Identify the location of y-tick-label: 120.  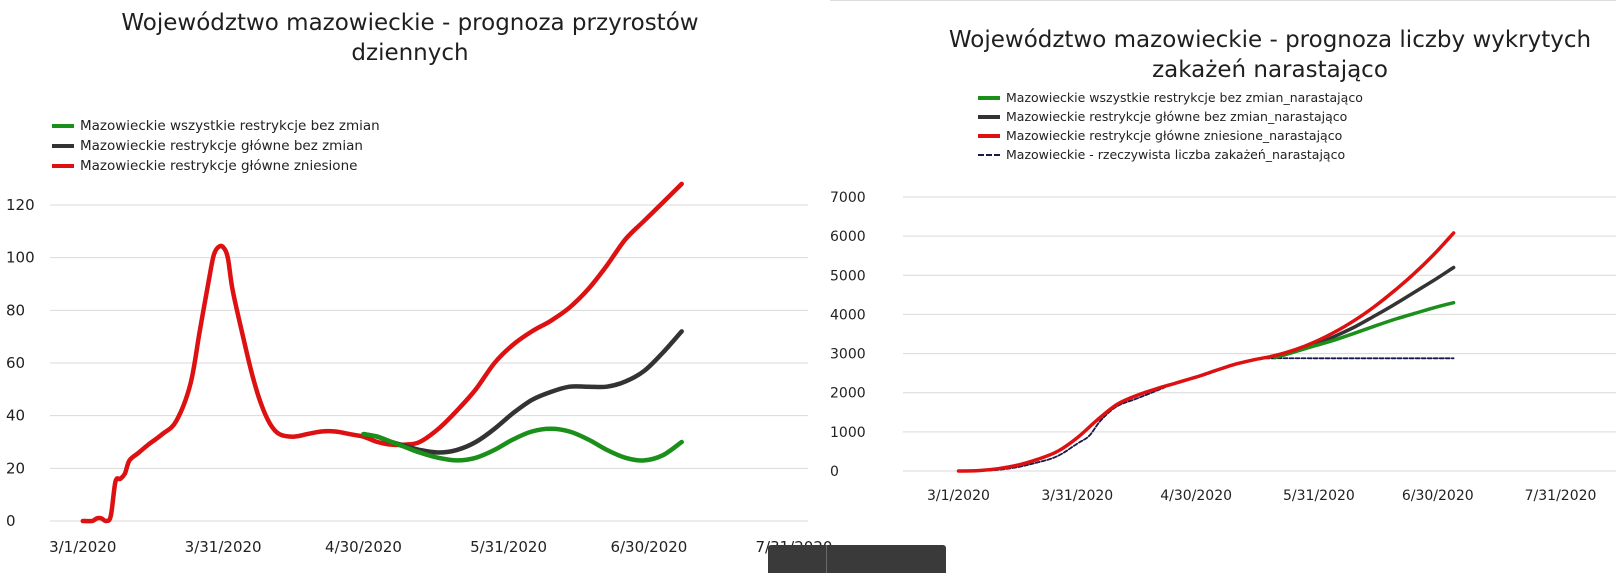
(20, 205).